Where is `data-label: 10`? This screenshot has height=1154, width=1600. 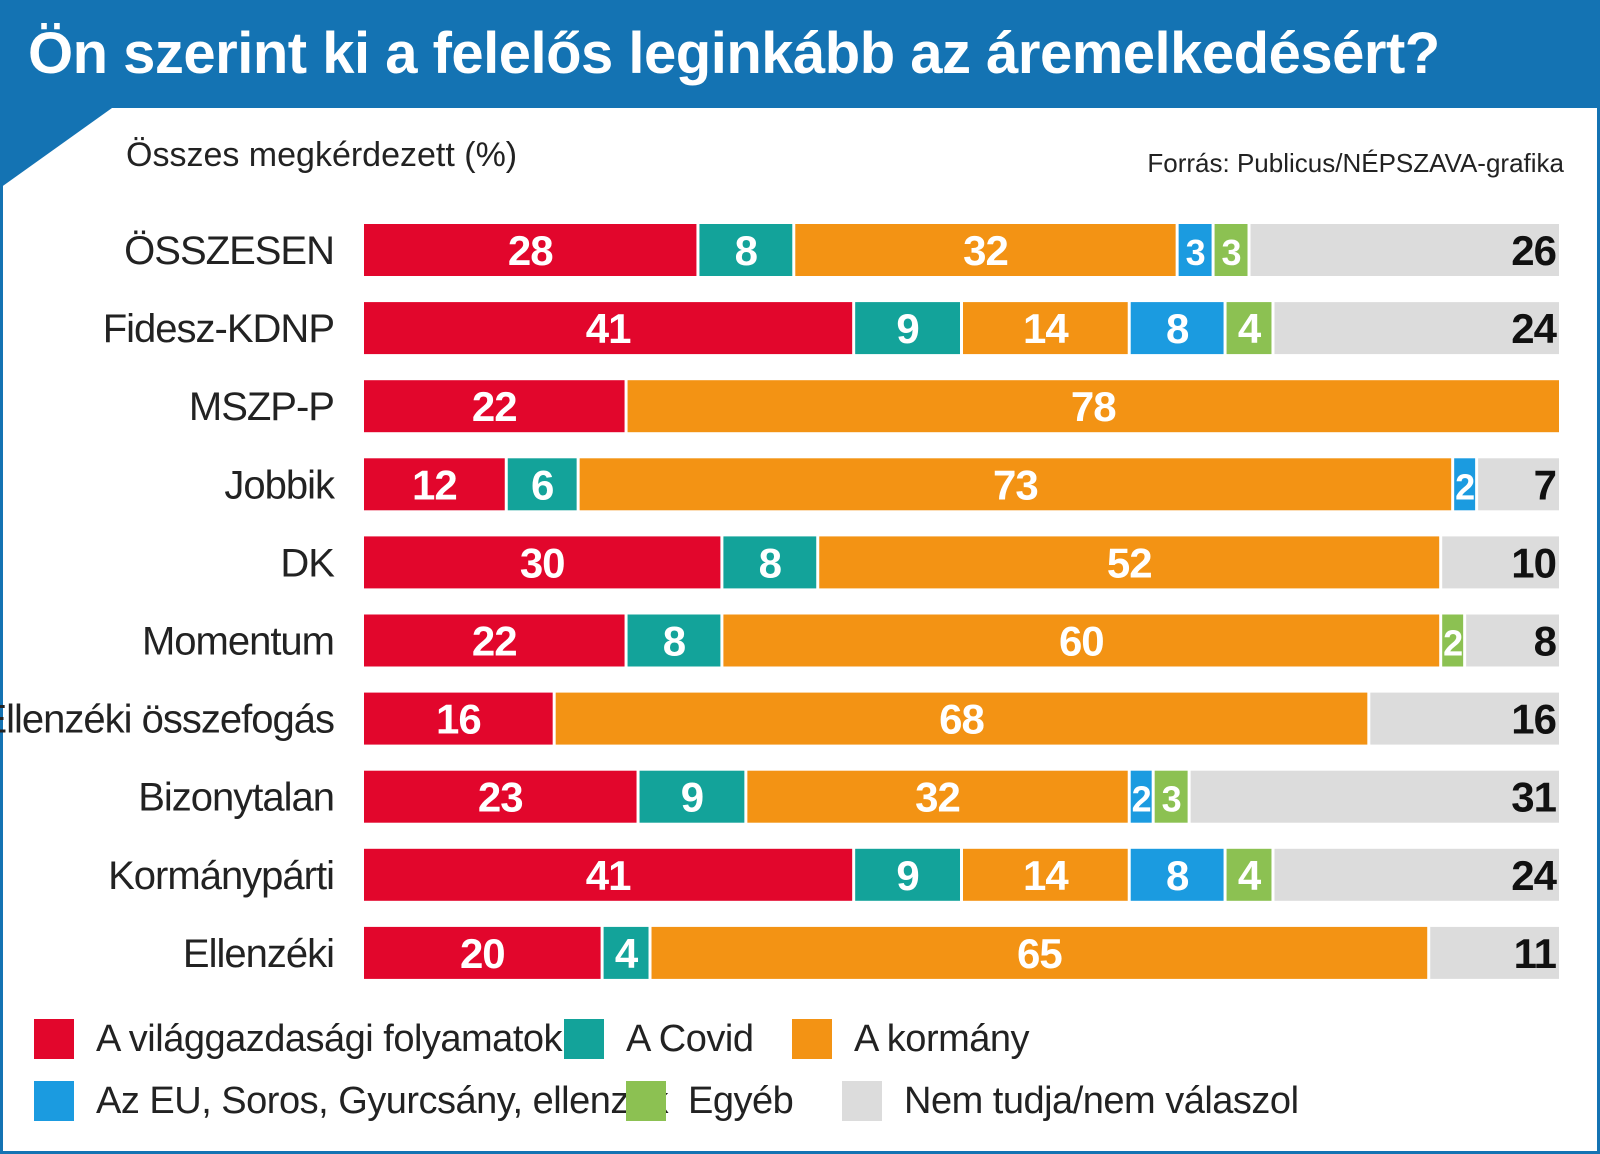 data-label: 10 is located at coordinates (1533, 562).